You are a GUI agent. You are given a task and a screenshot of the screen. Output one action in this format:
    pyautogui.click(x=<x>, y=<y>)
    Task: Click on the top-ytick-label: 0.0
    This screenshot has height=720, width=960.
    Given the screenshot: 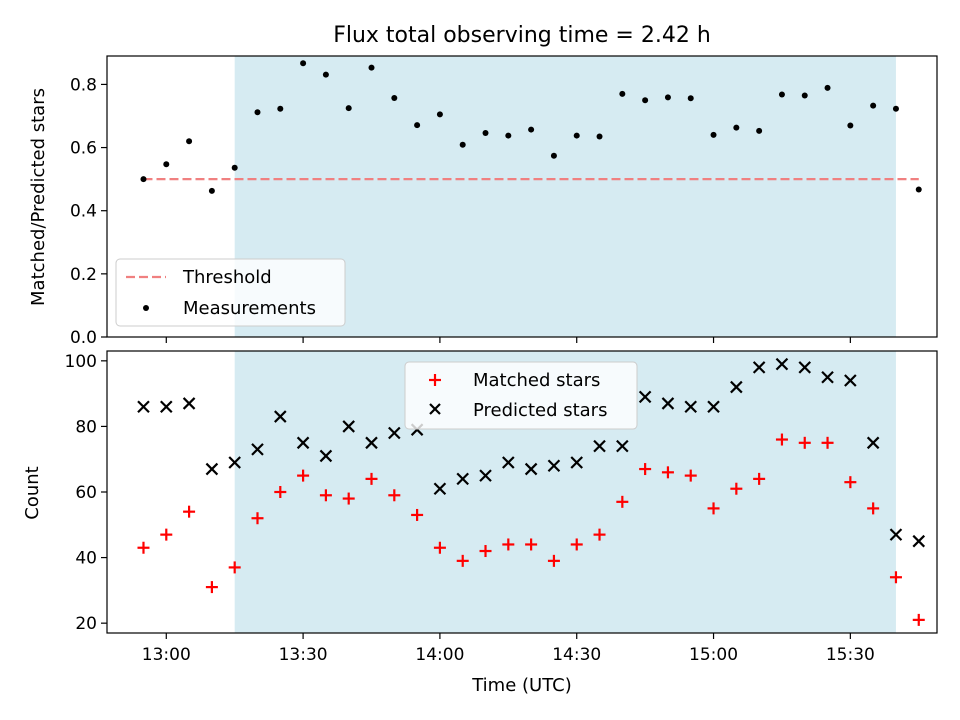 What is the action you would take?
    pyautogui.click(x=83, y=338)
    